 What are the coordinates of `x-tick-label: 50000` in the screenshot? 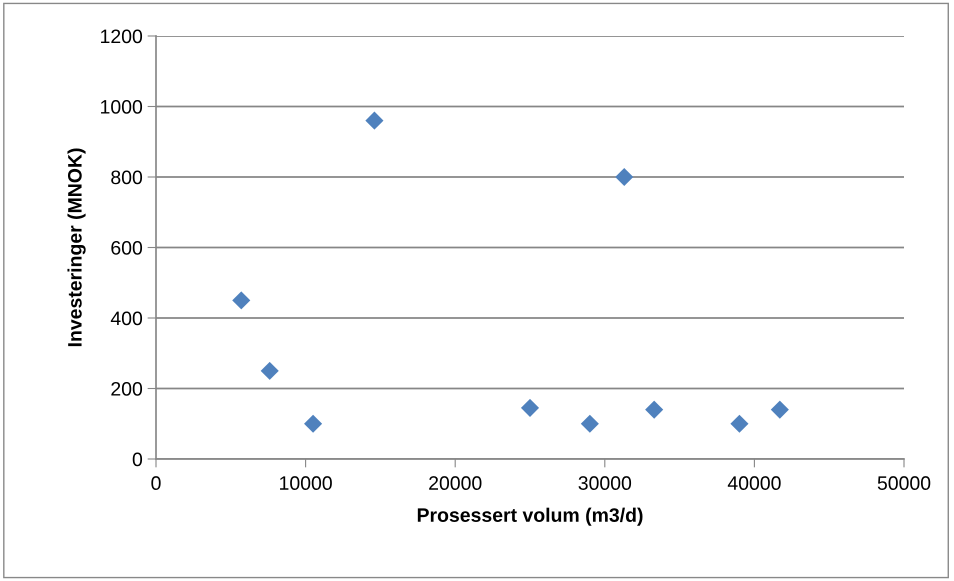 It's located at (904, 483).